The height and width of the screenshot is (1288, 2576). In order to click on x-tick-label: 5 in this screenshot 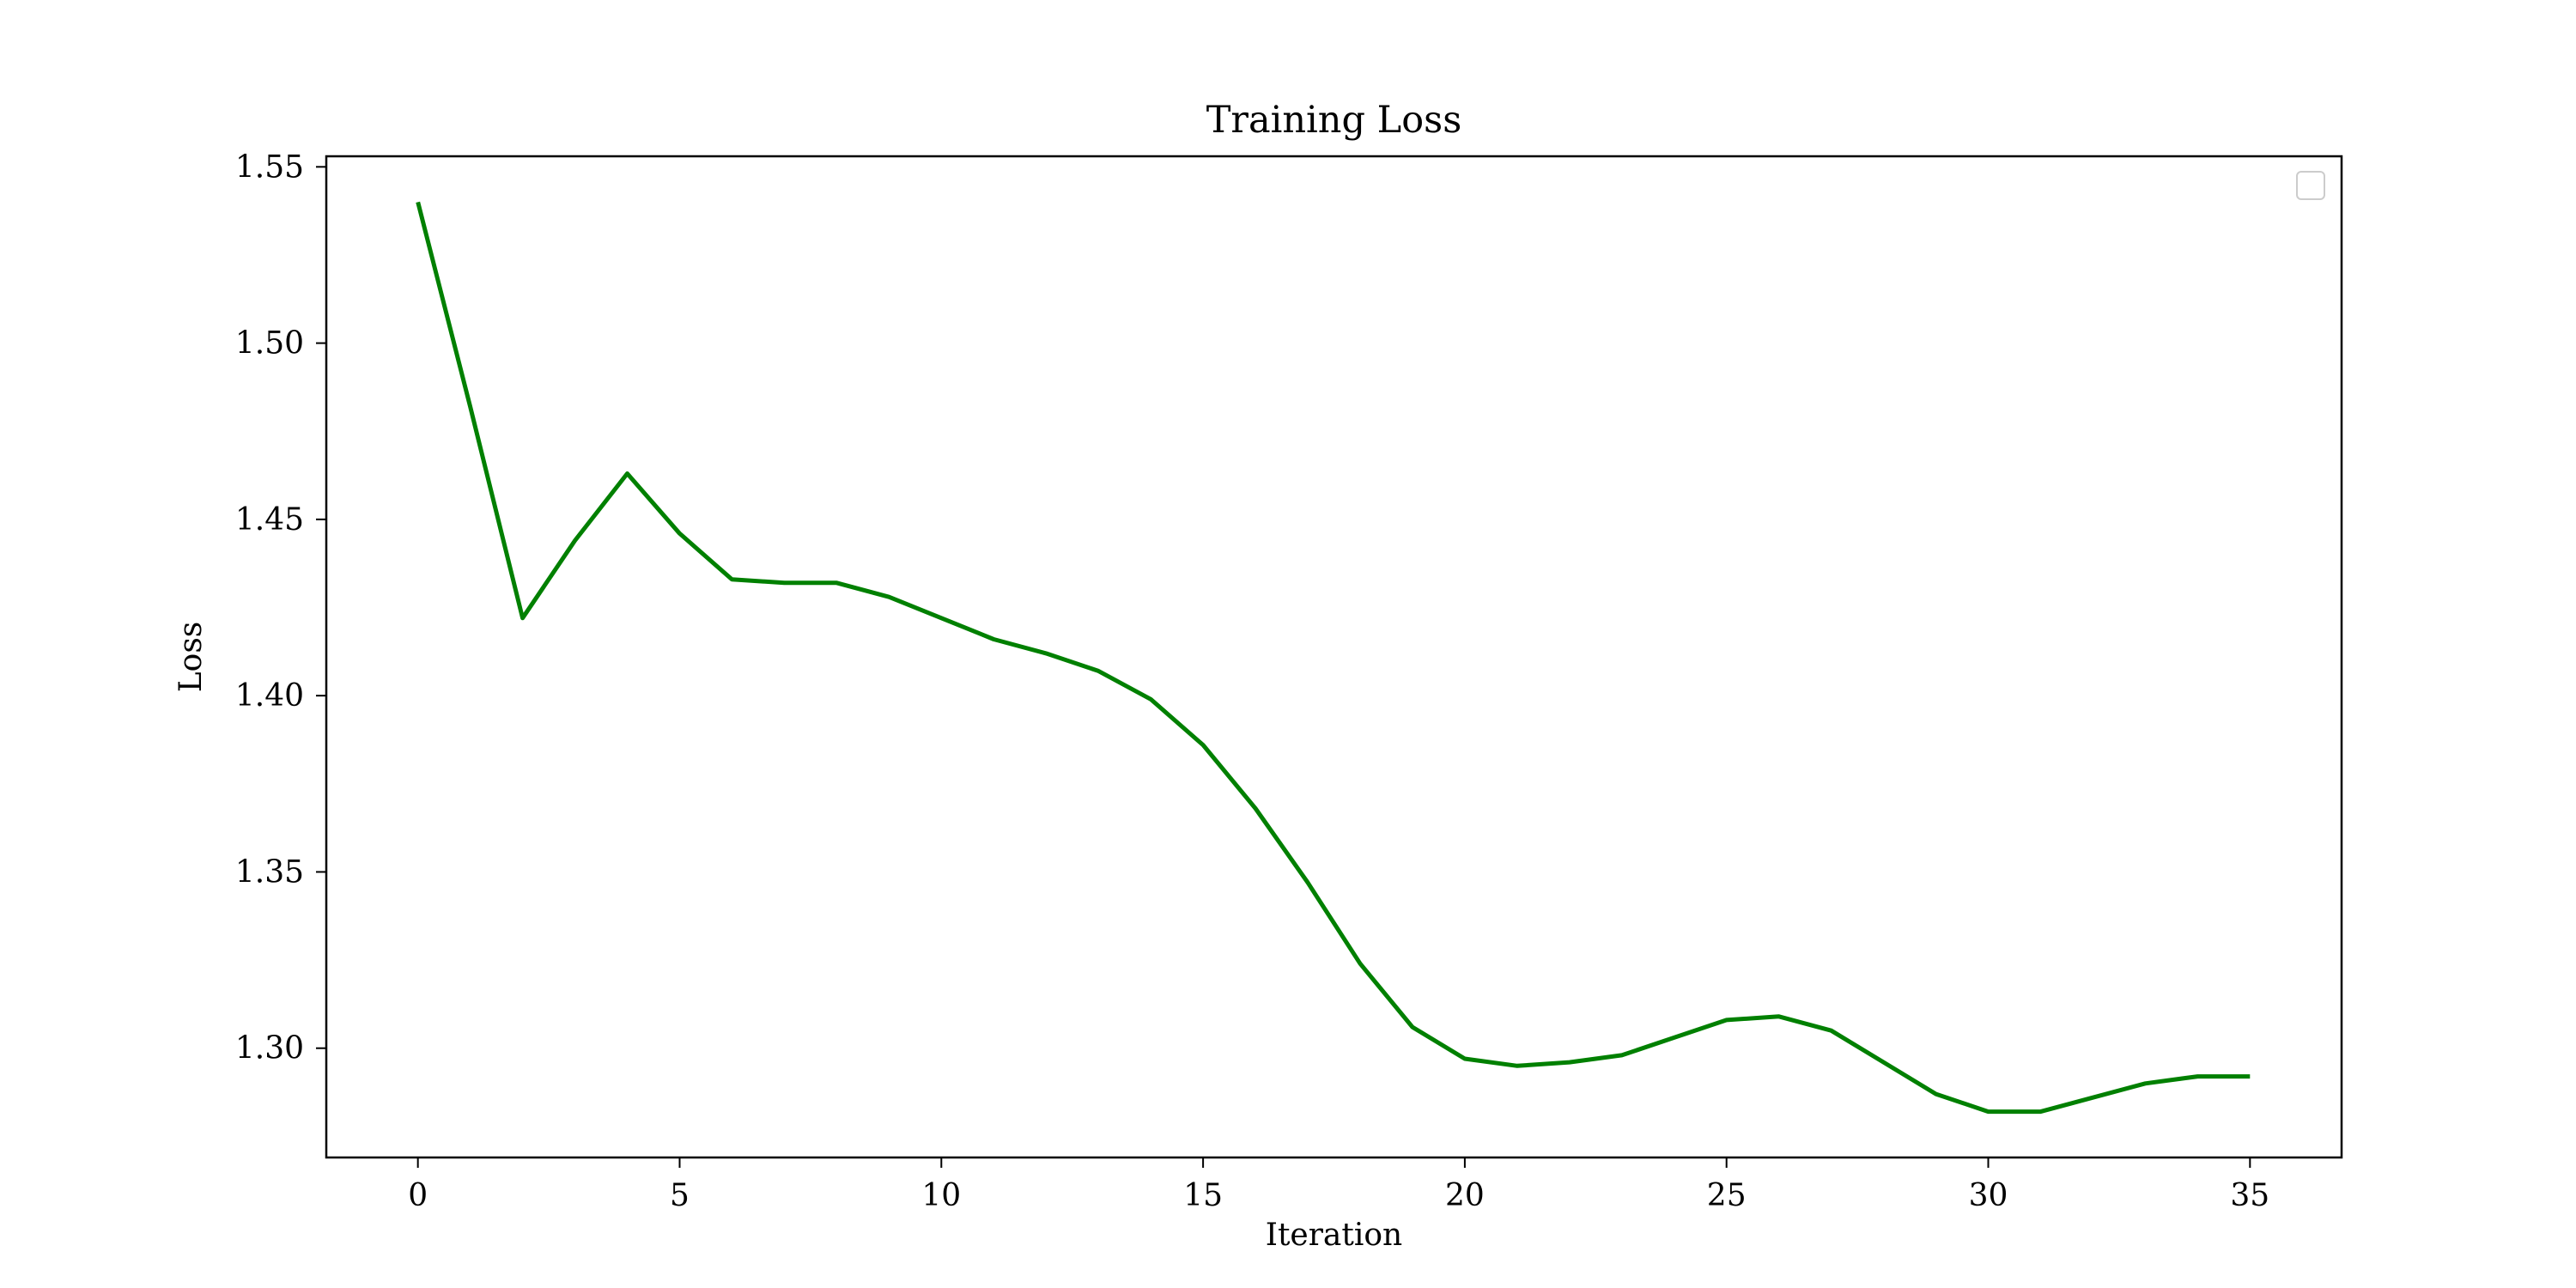, I will do `click(680, 1195)`.